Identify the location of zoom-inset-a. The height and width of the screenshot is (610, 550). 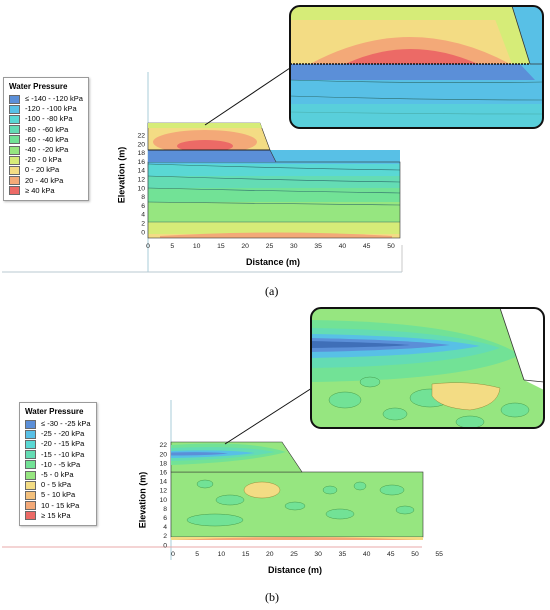
(416, 67).